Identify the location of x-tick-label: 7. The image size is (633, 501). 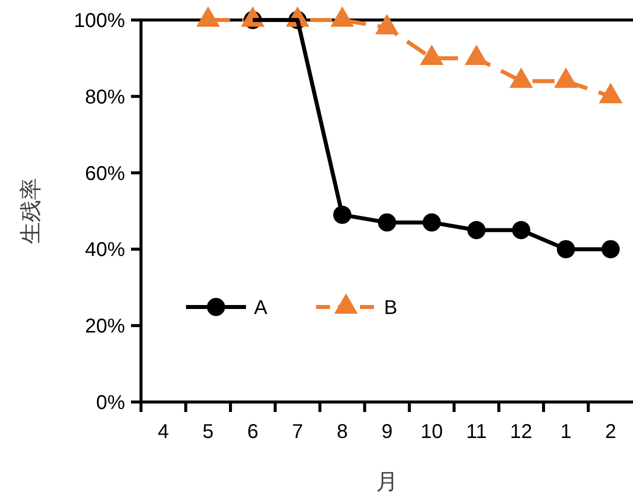
(298, 432).